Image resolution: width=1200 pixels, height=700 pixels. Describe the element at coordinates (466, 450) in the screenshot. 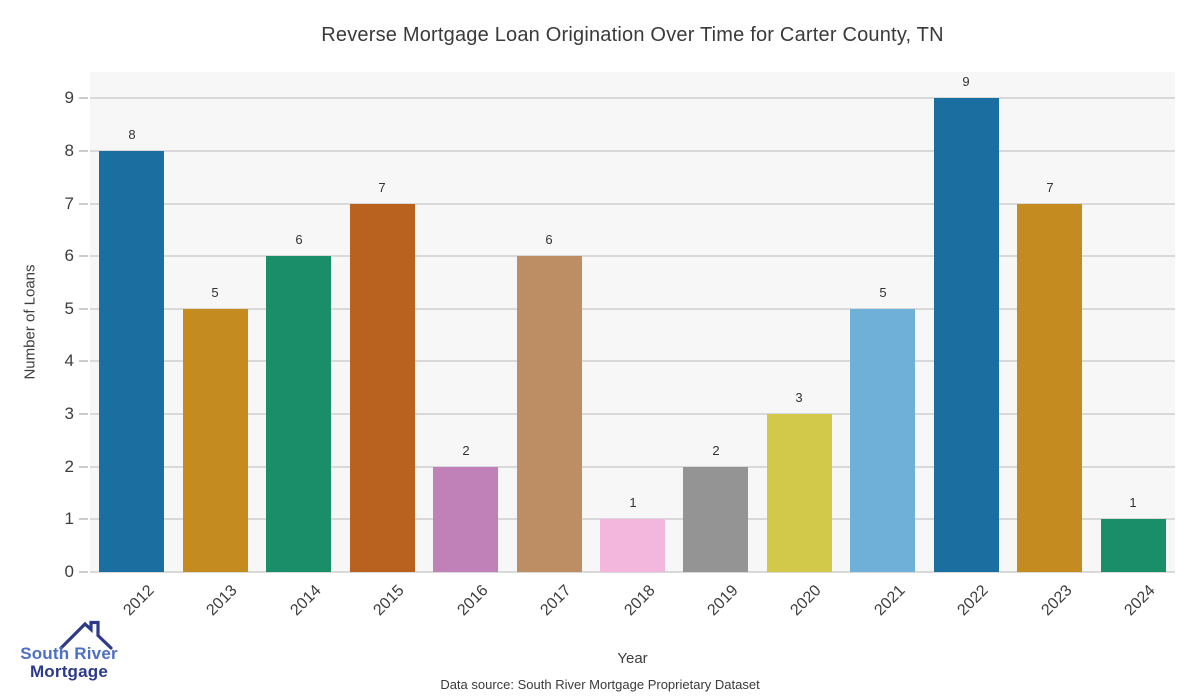

I see `bar-value-label-2016: 2` at that location.